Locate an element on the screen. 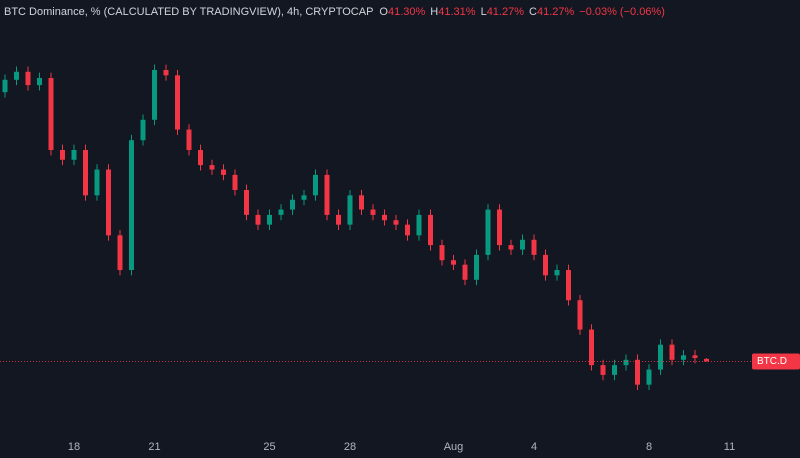  ohlc-key: L is located at coordinates (483, 12).